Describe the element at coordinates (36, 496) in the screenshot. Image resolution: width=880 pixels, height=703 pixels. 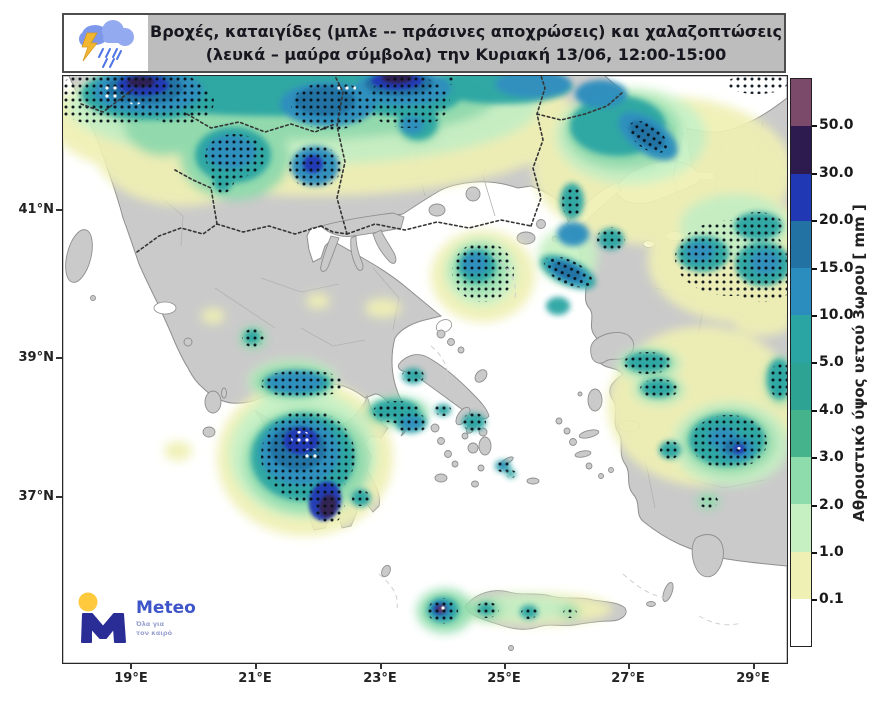
I see `lat-tick-37N: 37°N` at that location.